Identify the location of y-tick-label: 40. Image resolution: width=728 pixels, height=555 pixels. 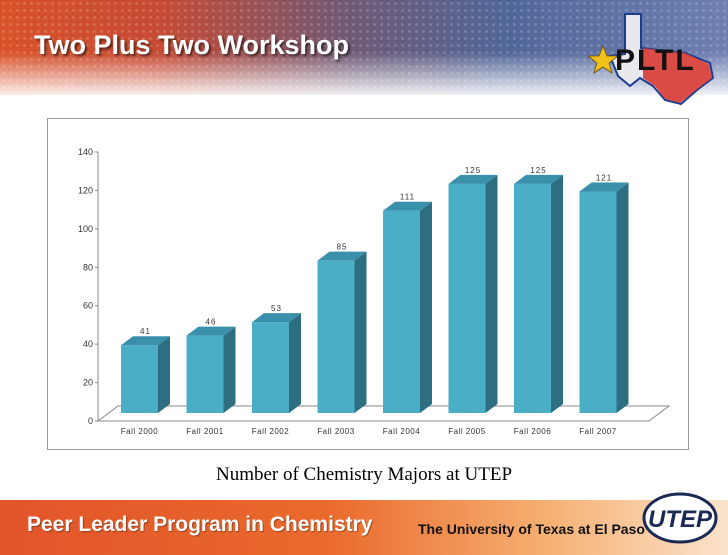
(88, 344).